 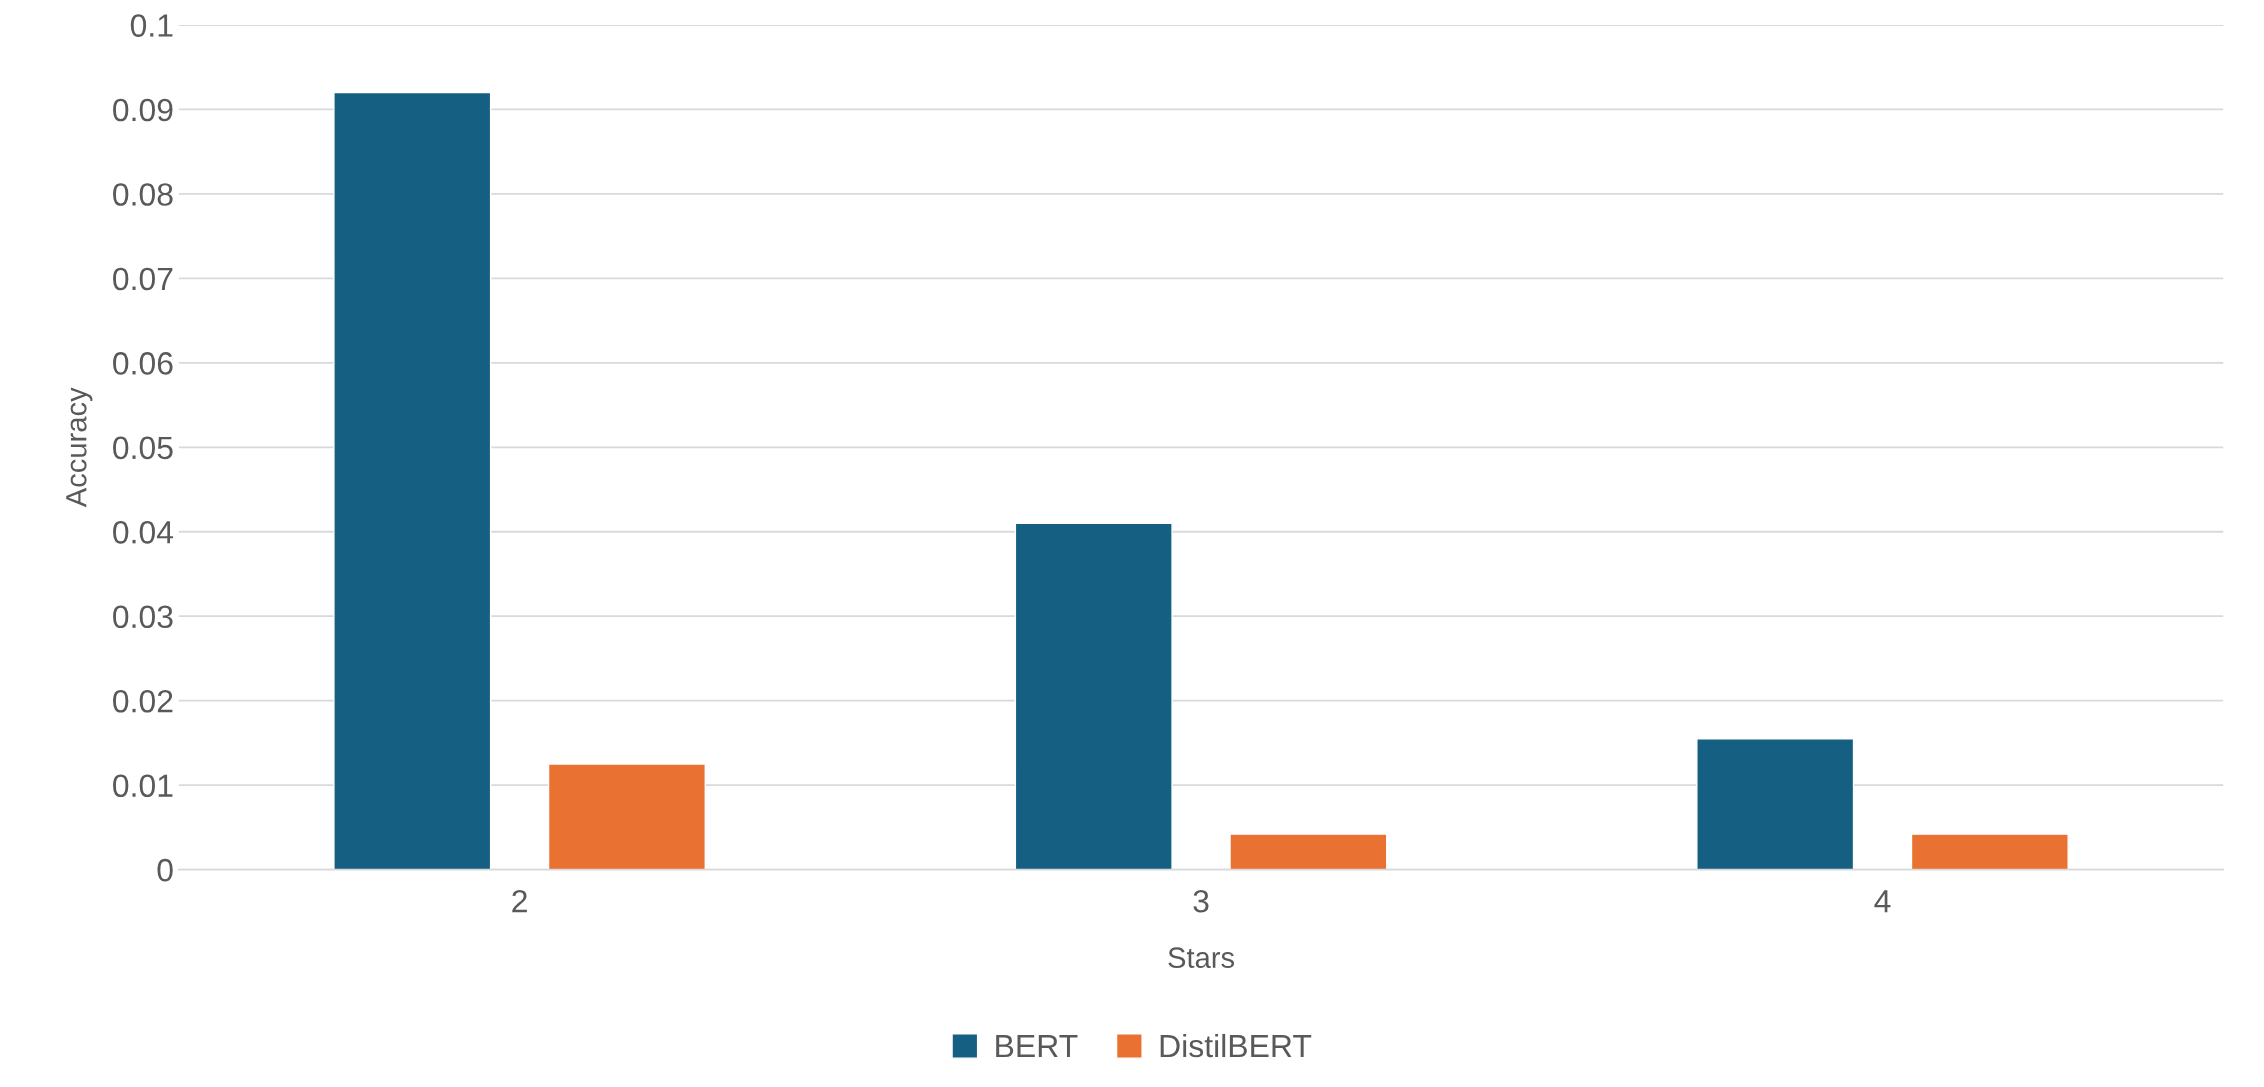 I want to click on y-tick-label: 0.1, so click(x=151, y=25).